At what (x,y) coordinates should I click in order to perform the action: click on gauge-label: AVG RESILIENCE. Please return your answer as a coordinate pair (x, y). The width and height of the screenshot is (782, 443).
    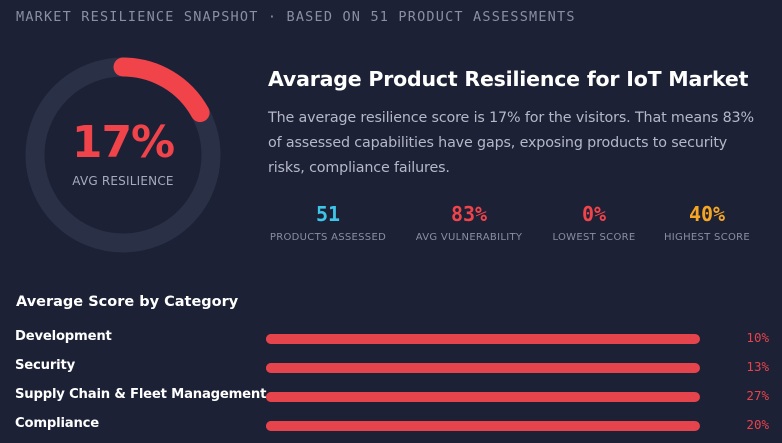
    Looking at the image, I should click on (123, 181).